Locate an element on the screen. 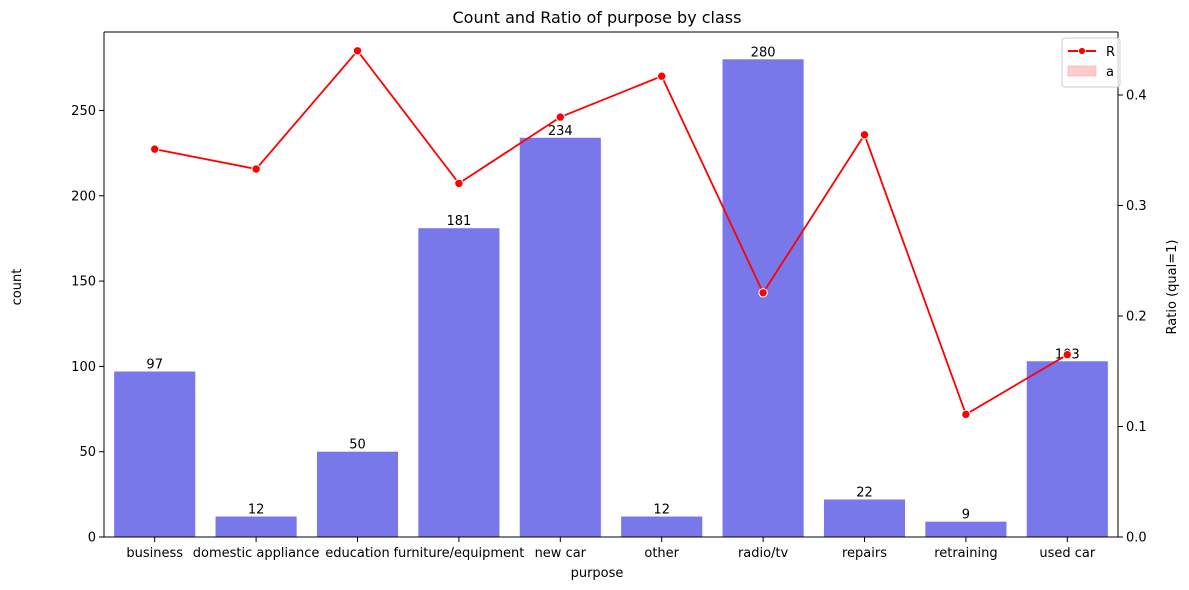  y-tick-label: 0 is located at coordinates (92, 538).